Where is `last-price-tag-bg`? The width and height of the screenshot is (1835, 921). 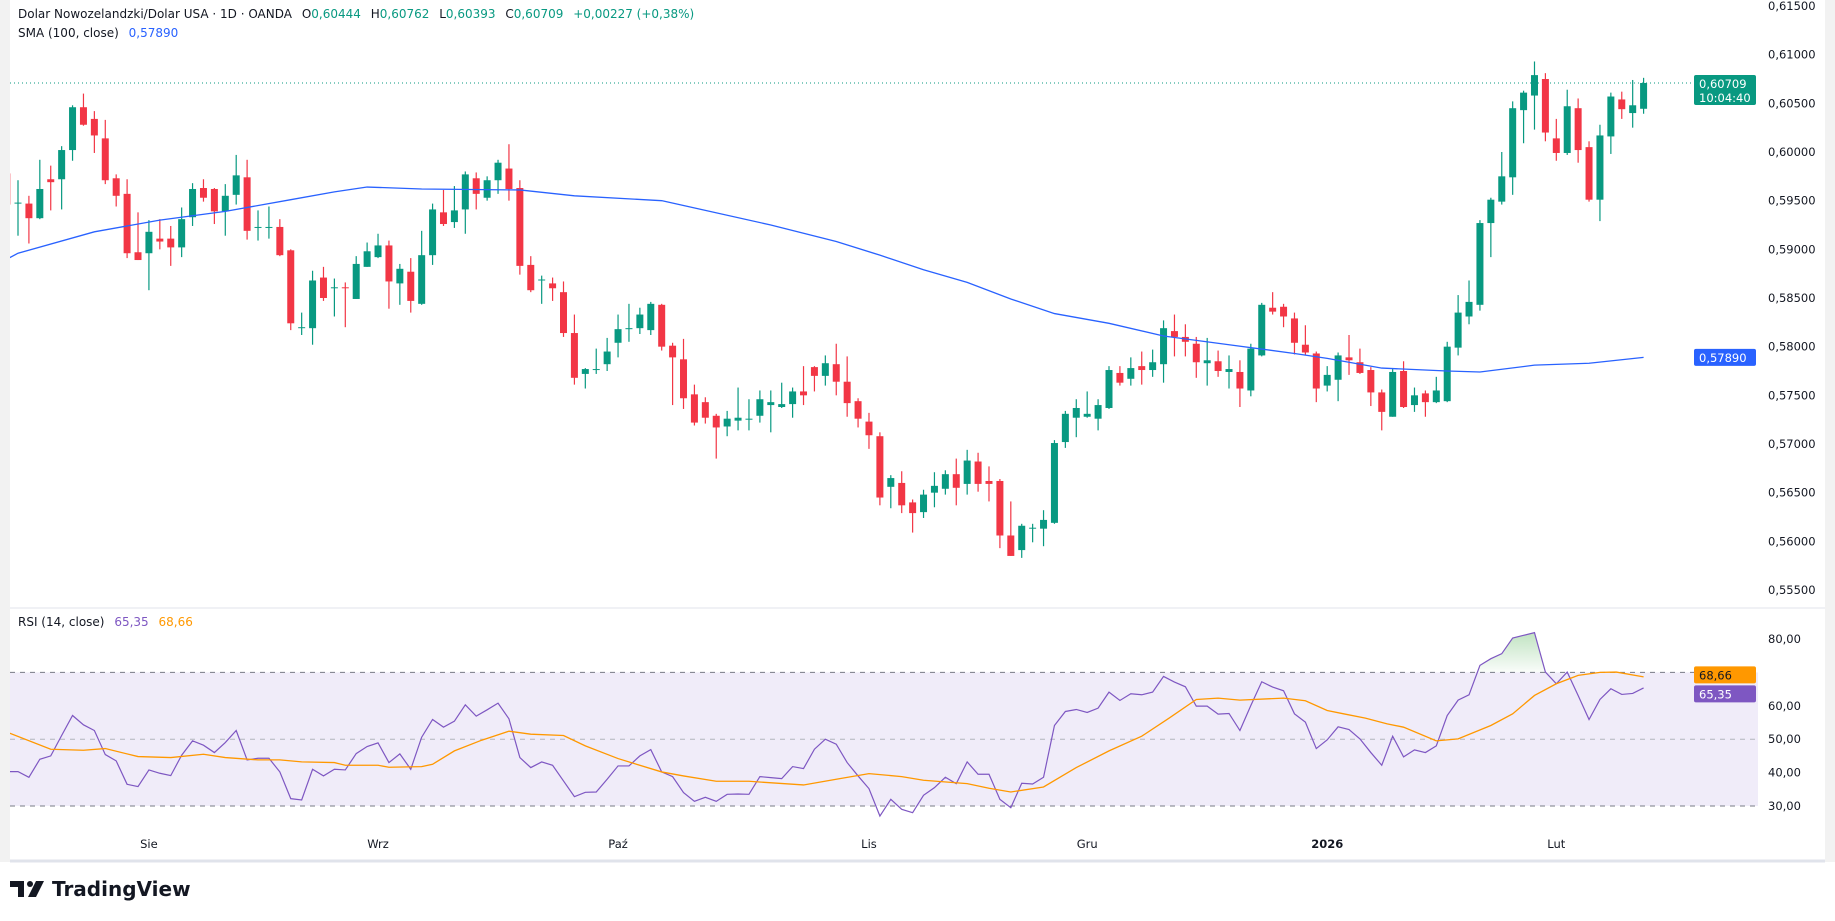 last-price-tag-bg is located at coordinates (1725, 89).